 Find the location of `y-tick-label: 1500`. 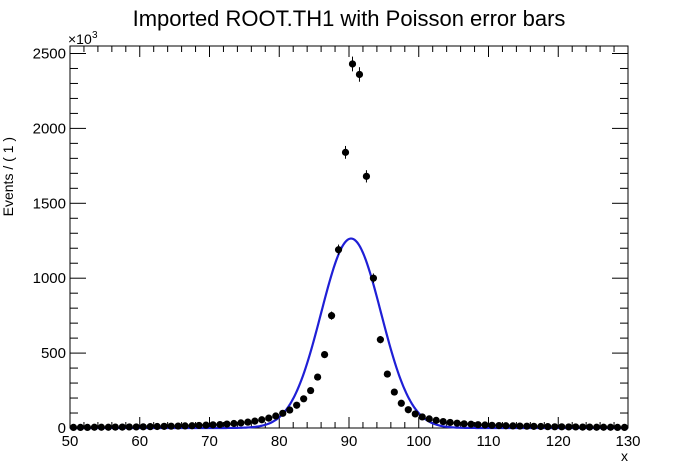

y-tick-label: 1500 is located at coordinates (49, 203).